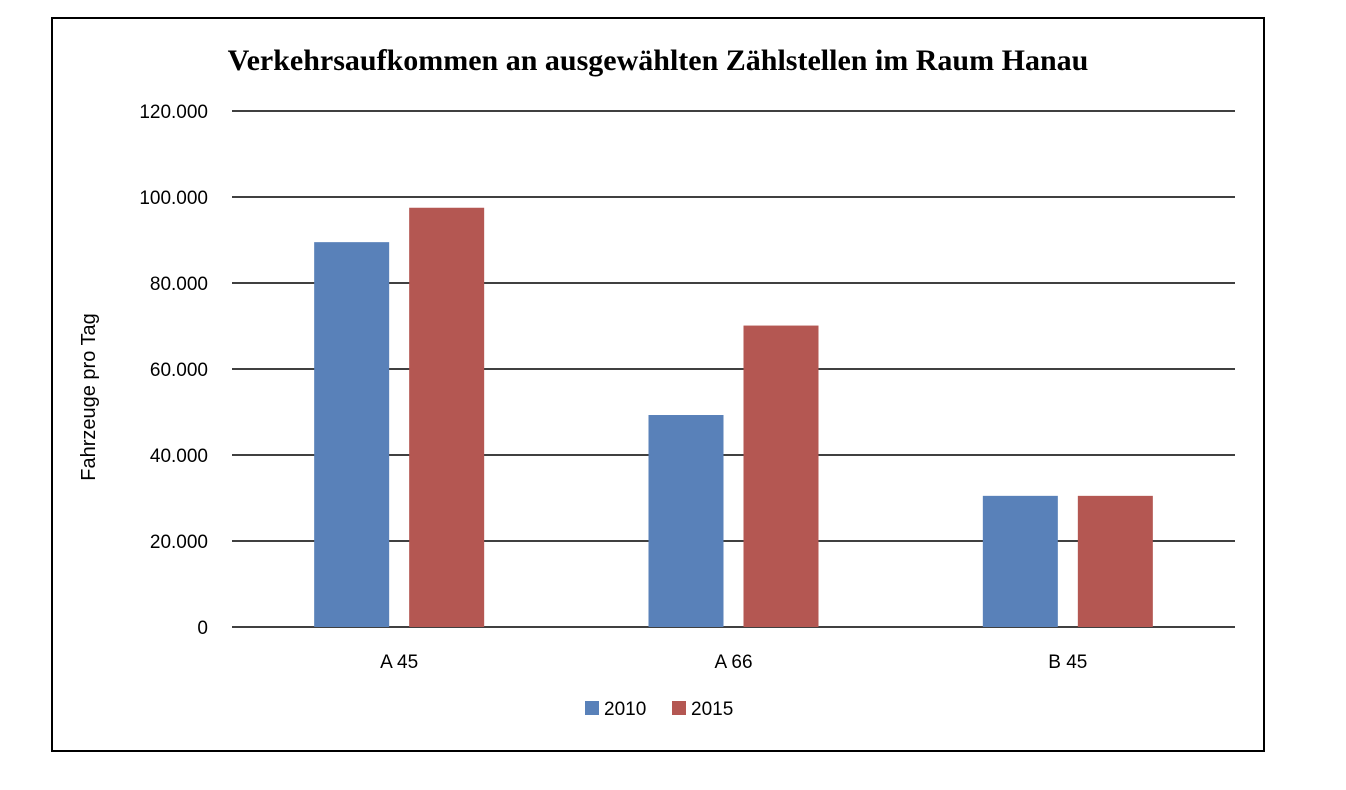 Image resolution: width=1346 pixels, height=790 pixels. What do you see at coordinates (179, 284) in the screenshot?
I see `y-tick-label: 80.000` at bounding box center [179, 284].